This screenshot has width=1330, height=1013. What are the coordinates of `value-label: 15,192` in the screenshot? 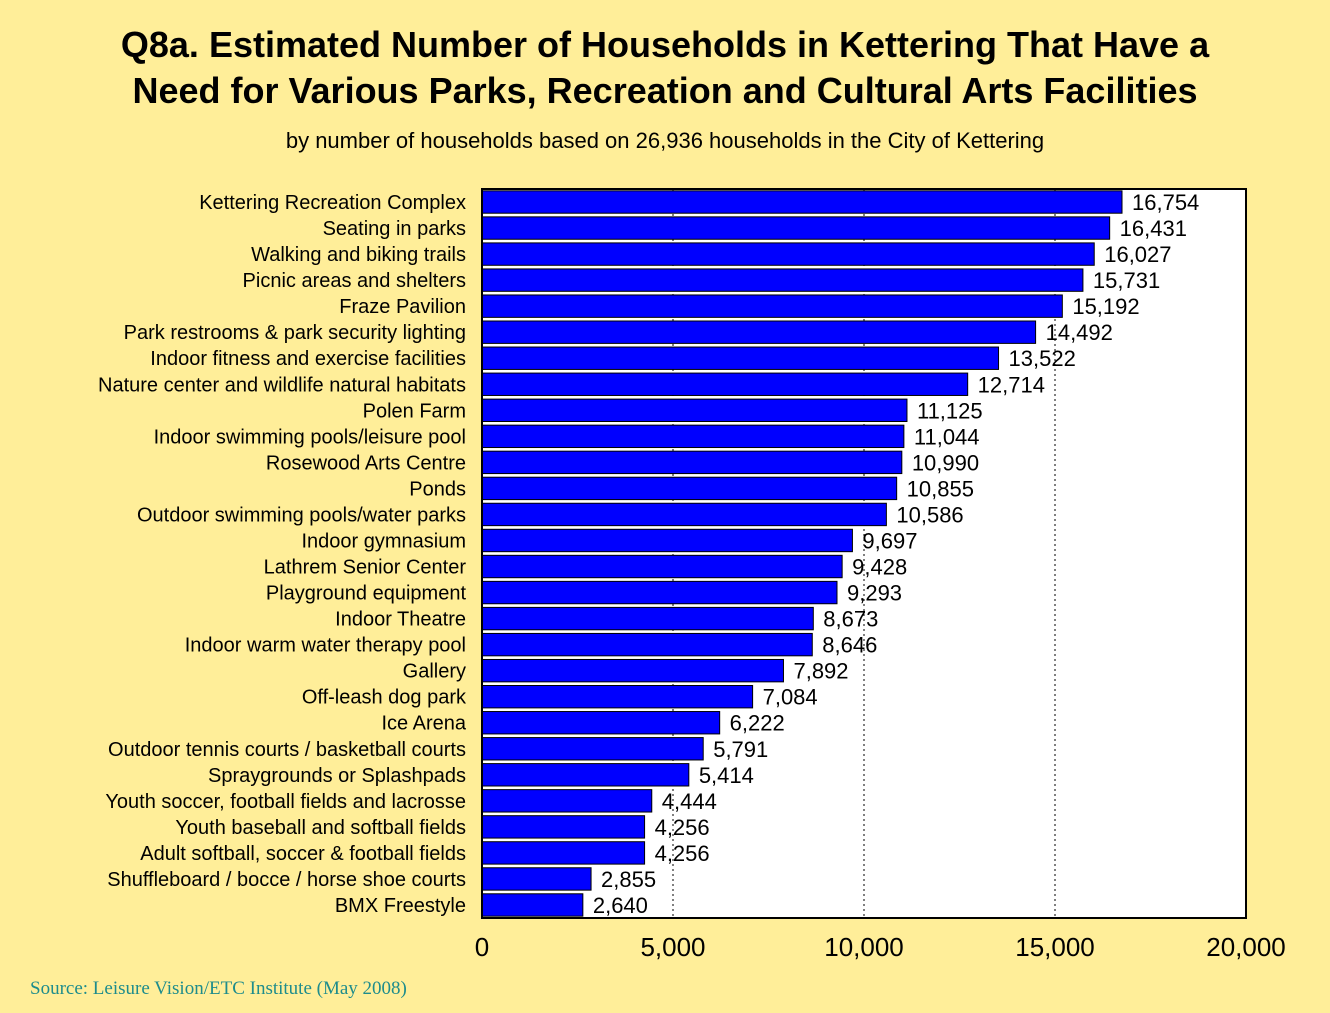 It's located at (1105, 306).